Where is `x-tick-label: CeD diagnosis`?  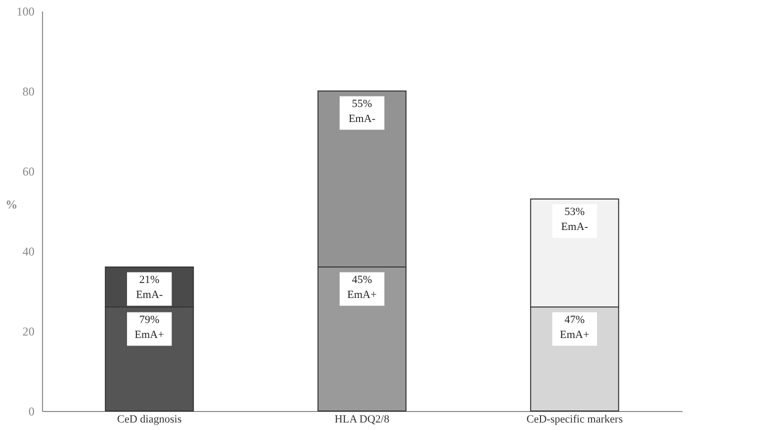 x-tick-label: CeD diagnosis is located at coordinates (149, 420).